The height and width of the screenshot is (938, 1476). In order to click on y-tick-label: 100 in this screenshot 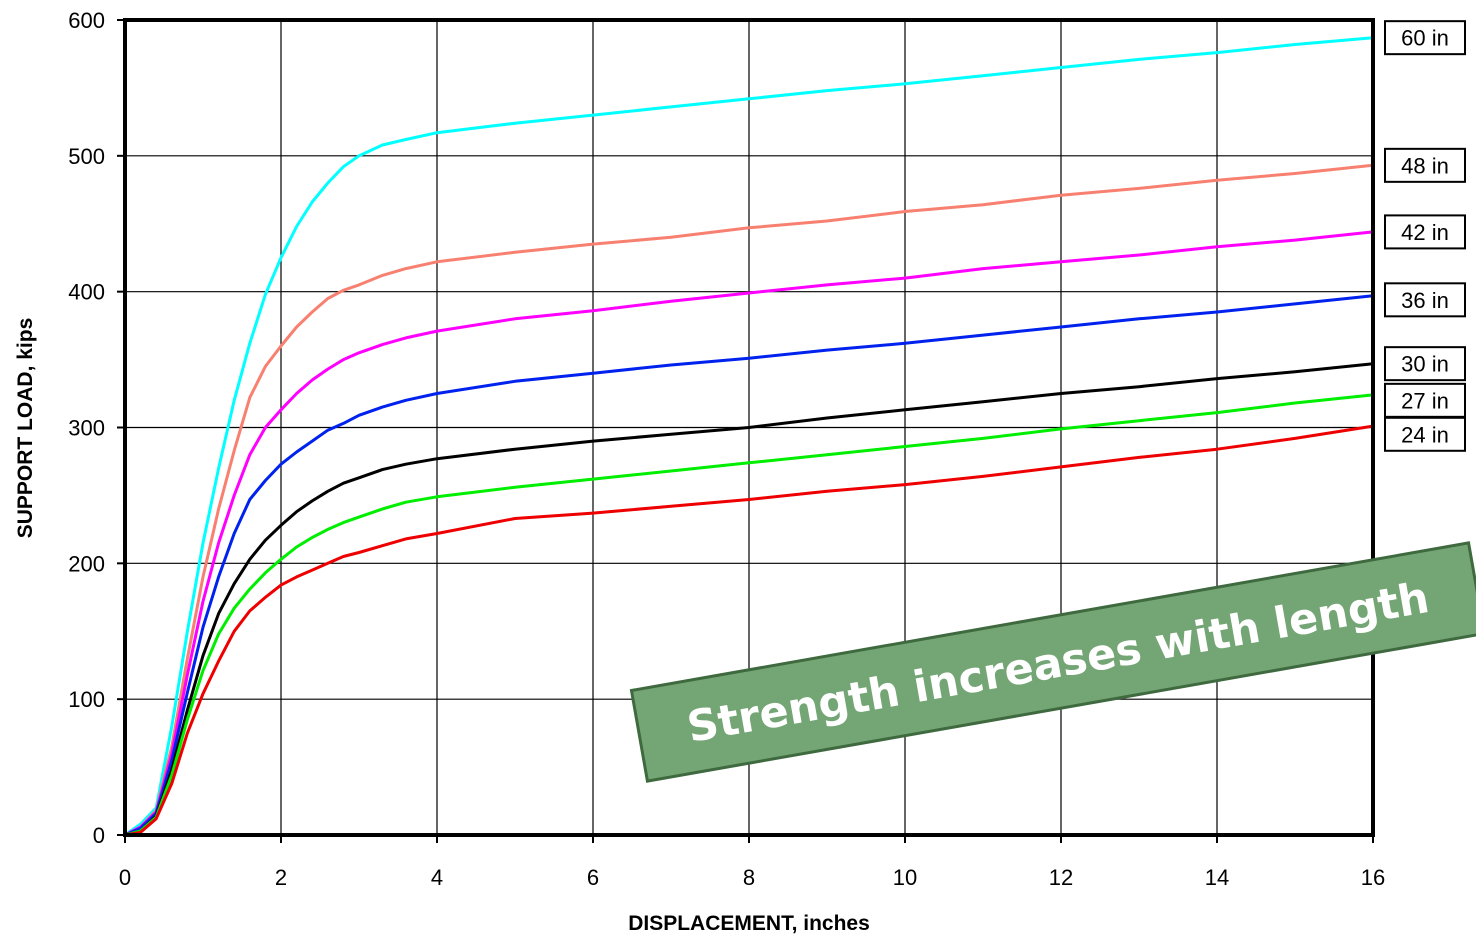, I will do `click(86, 699)`.